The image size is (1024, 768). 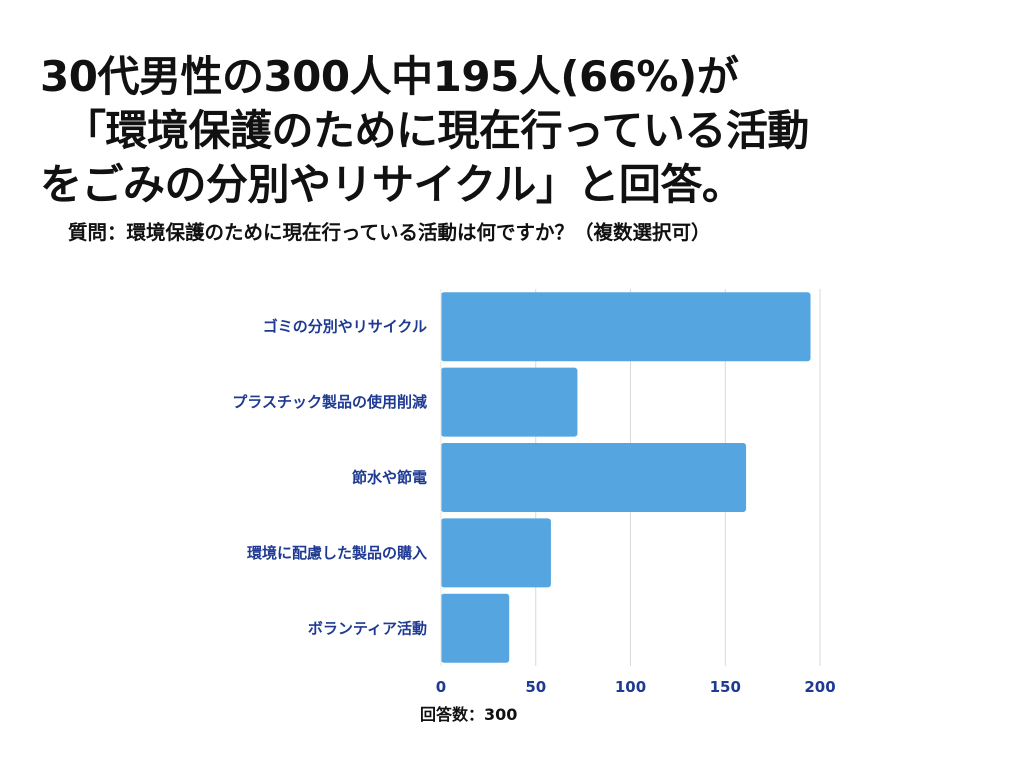 I want to click on headline-line-2: 「環境保護のために現在行っている活動, so click(x=436, y=130).